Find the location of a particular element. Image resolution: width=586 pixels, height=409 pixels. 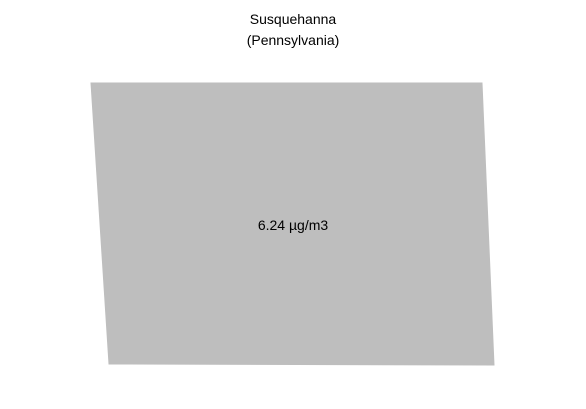

county-name-title: Susquehanna is located at coordinates (293, 19).